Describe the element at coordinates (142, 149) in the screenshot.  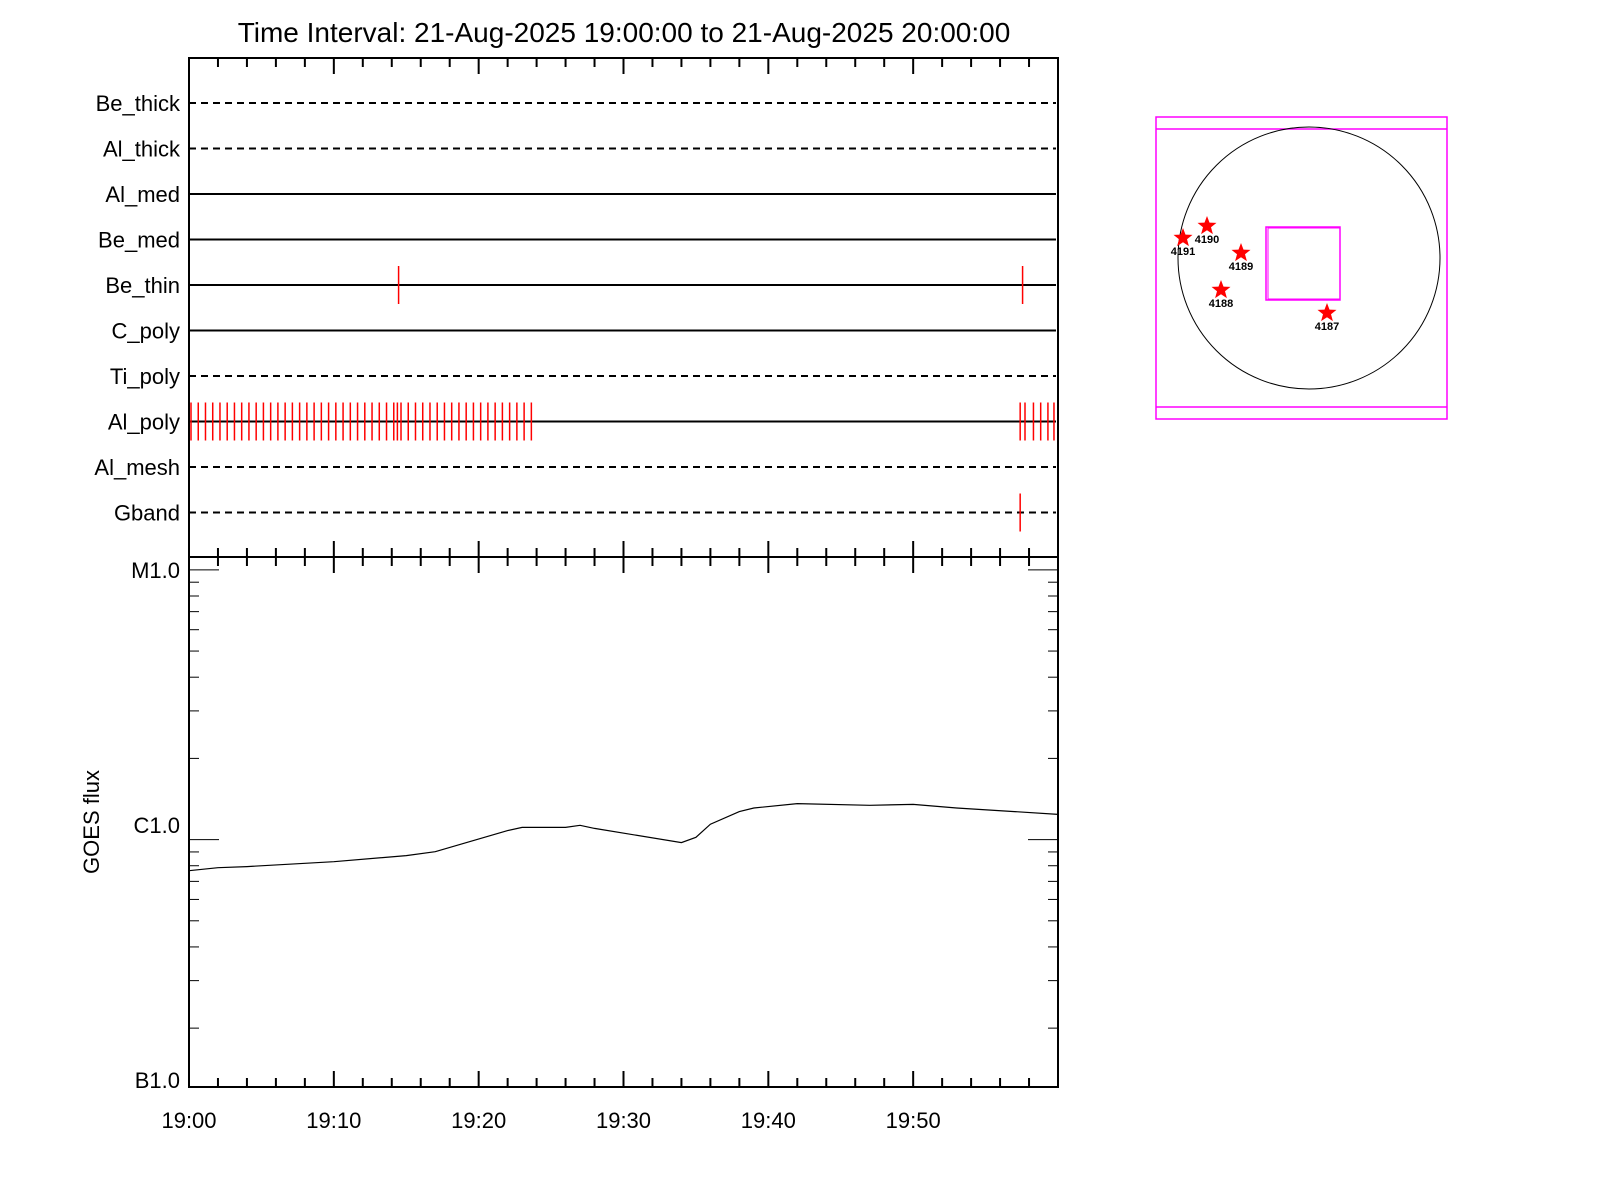
I see `row-label: Al_thick` at that location.